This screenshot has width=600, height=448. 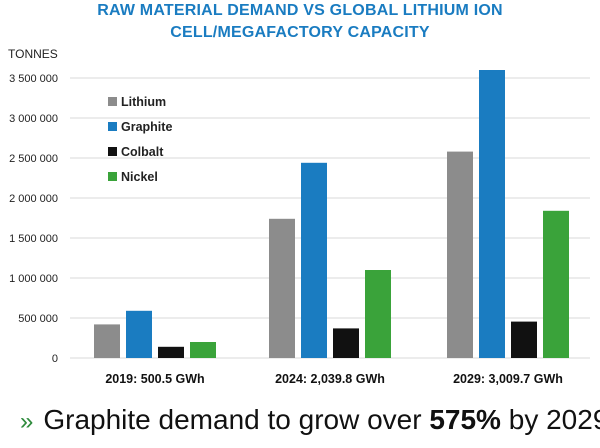 What do you see at coordinates (33, 119) in the screenshot?
I see `y-tick-label: 3 000 000` at bounding box center [33, 119].